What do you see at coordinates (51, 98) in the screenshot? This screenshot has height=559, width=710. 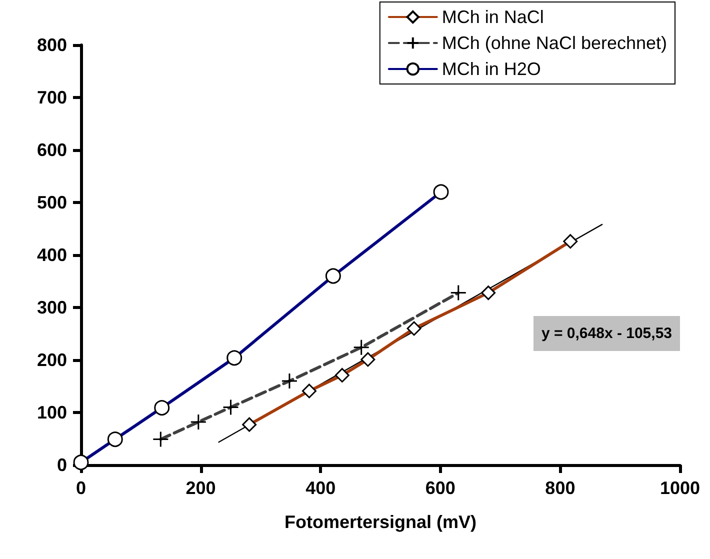 I see `y-tick-label: 700` at bounding box center [51, 98].